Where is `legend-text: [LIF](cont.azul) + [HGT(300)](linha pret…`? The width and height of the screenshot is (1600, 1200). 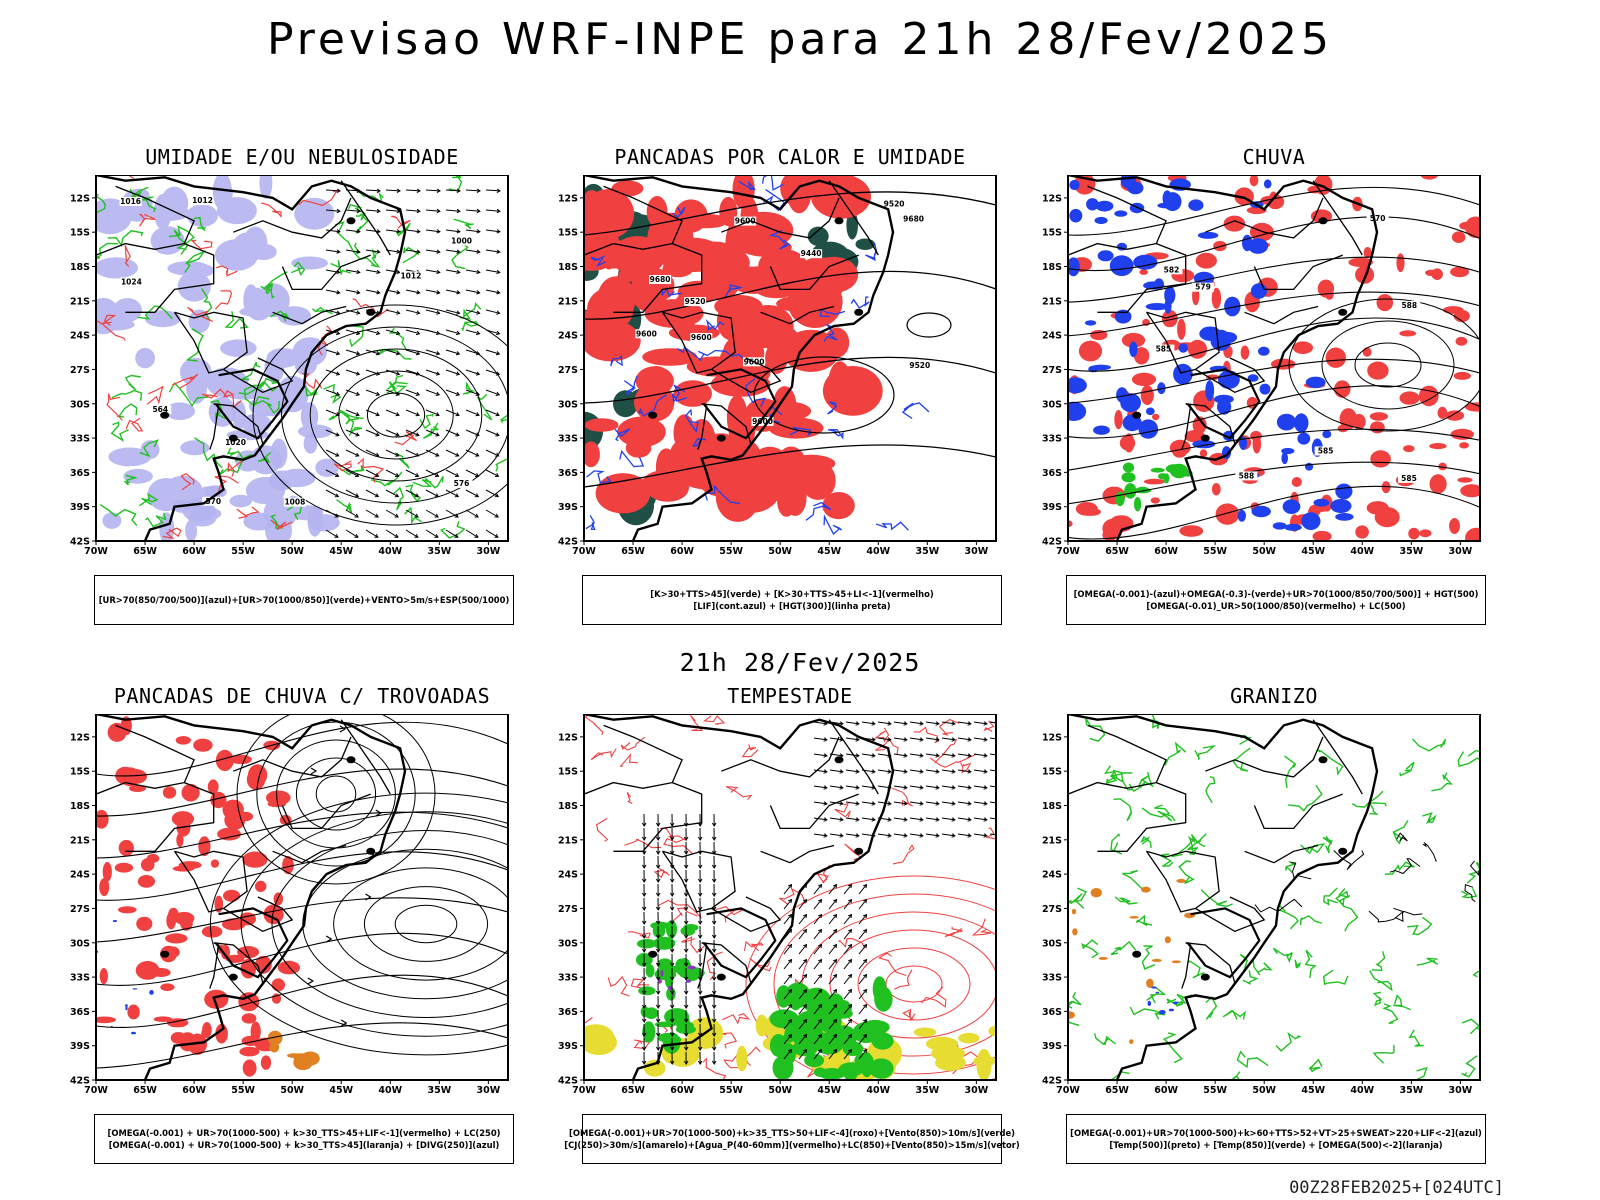 legend-text: [LIF](cont.azul) + [HGT(300)](linha pret… is located at coordinates (792, 606).